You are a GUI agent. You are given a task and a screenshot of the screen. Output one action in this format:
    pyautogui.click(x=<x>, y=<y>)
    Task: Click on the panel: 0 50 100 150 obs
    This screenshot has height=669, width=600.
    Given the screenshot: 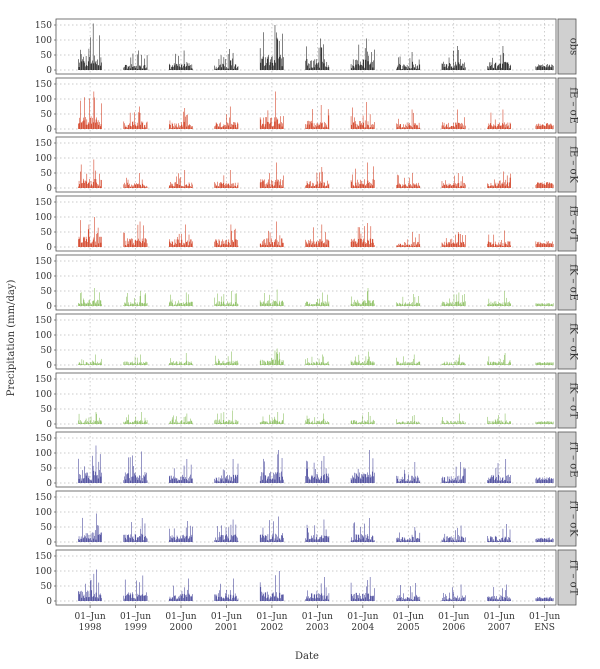 What is the action you would take?
    pyautogui.click(x=307, y=47)
    